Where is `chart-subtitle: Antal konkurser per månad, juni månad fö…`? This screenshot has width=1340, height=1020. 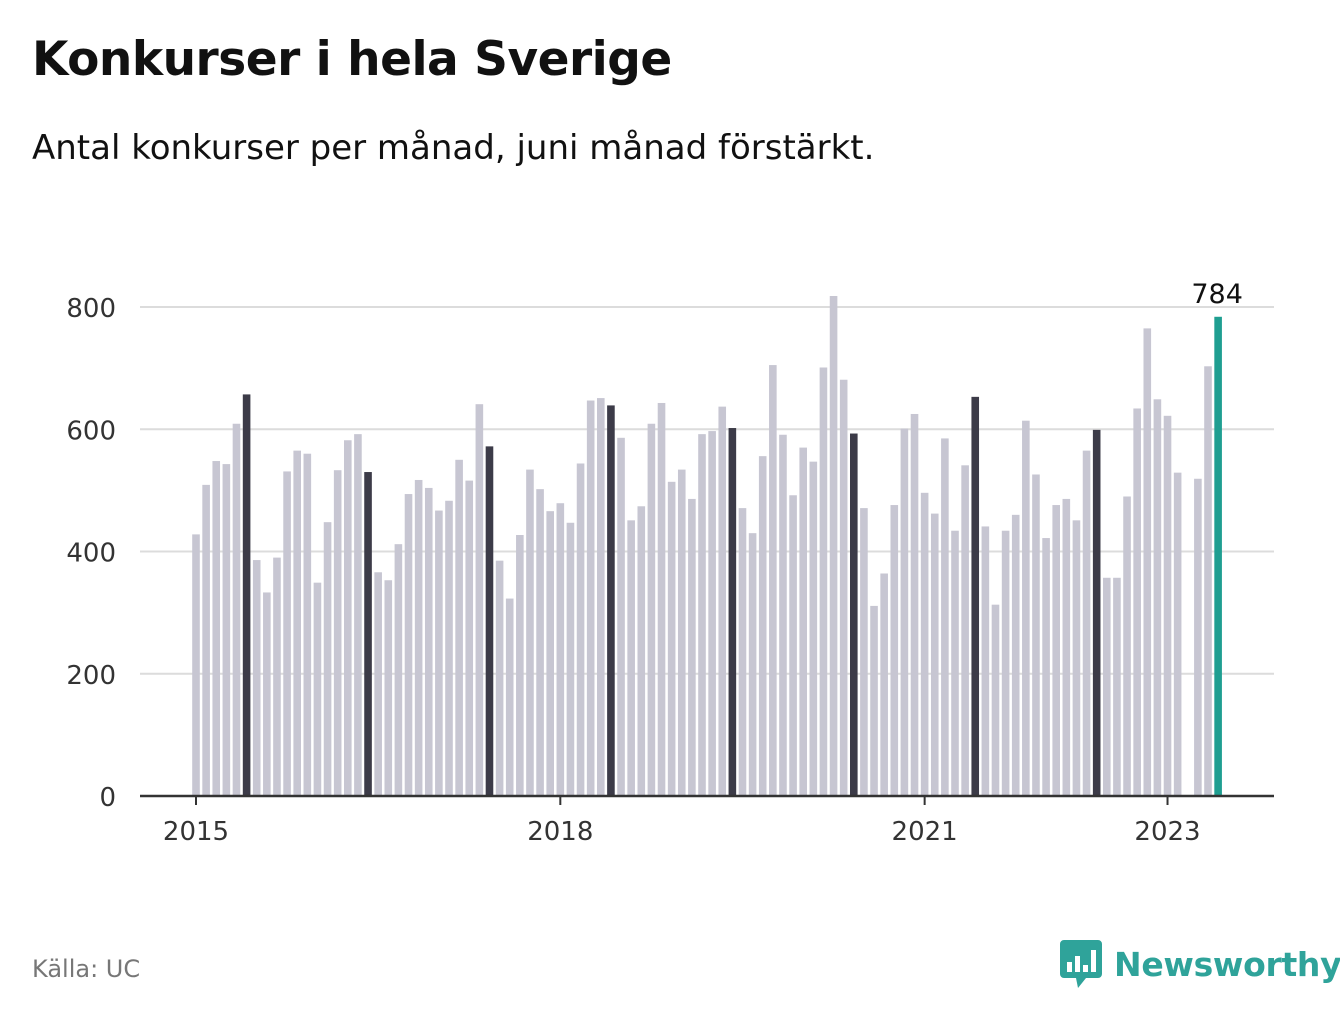
chart-subtitle: Antal konkurser per månad, juni månad fö… is located at coordinates (453, 148).